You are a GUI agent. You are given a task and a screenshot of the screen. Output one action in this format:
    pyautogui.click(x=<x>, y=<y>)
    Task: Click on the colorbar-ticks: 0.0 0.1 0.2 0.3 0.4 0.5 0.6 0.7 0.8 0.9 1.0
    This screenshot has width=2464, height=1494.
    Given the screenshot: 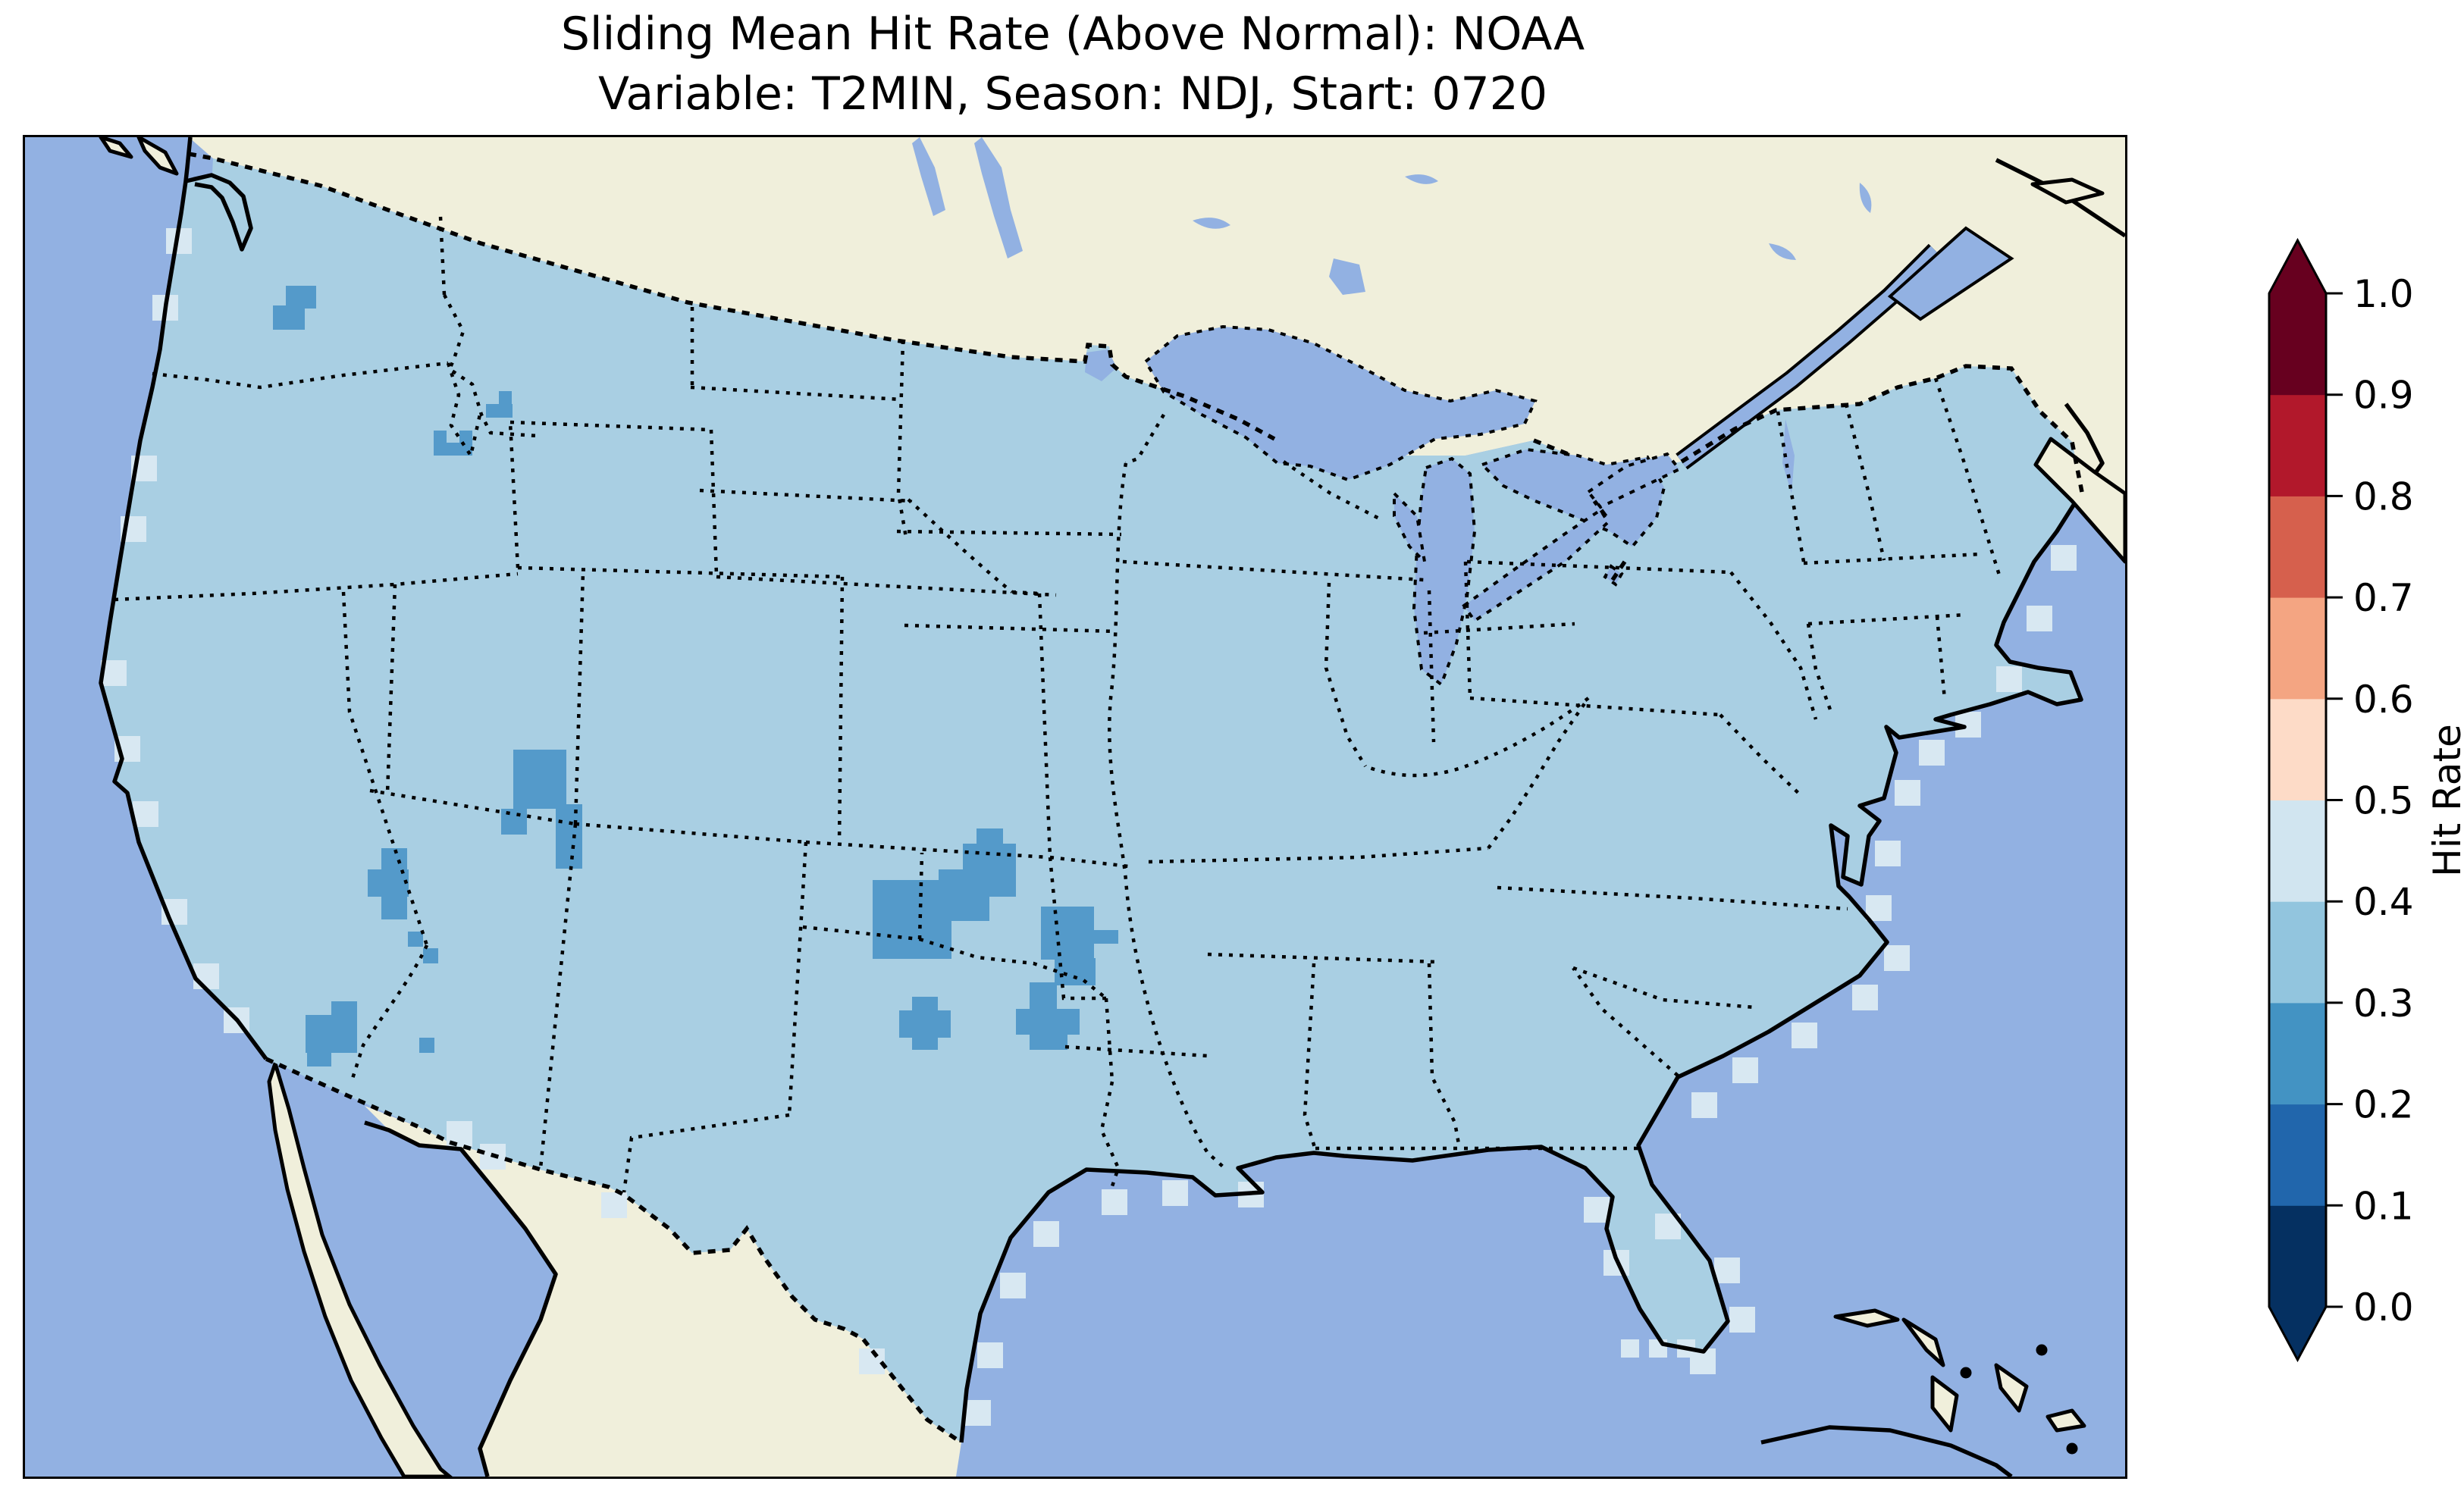 What is the action you would take?
    pyautogui.click(x=2370, y=801)
    